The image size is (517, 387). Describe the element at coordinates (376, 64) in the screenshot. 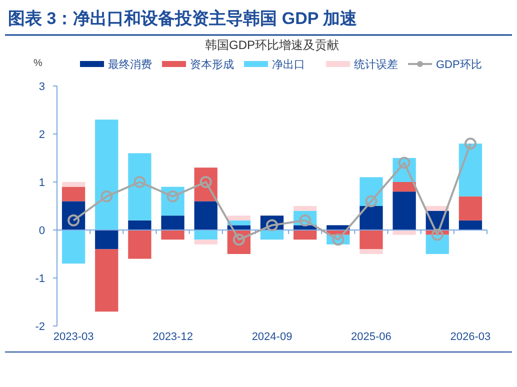

I see `legend-label: 统计误差` at that location.